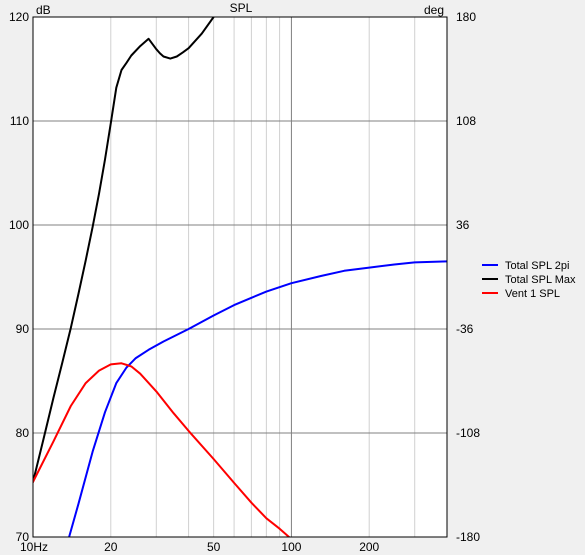  I want to click on y-left-unit: dB, so click(43, 10).